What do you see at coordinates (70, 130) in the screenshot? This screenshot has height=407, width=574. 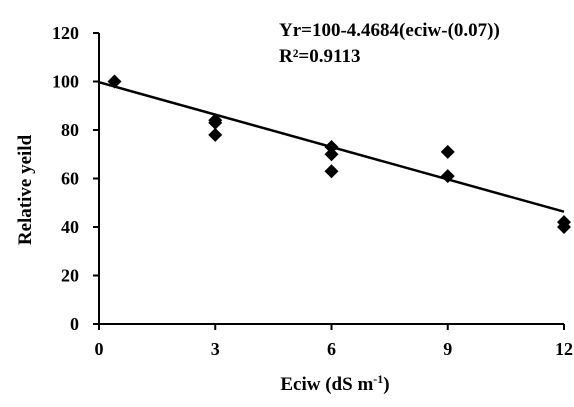 I see `y-tick-label: 80` at bounding box center [70, 130].